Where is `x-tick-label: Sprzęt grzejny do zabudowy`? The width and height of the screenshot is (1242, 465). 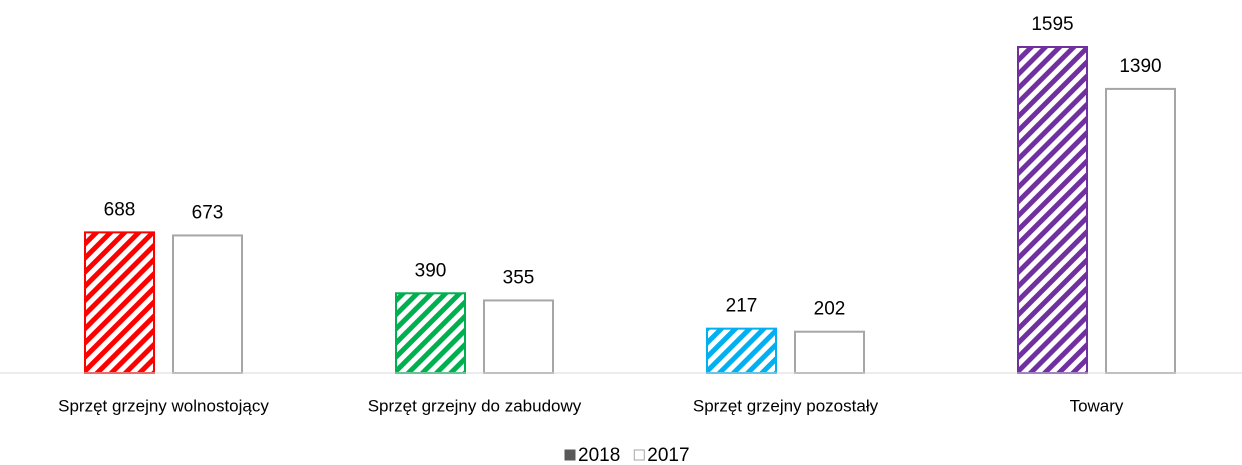 x-tick-label: Sprzęt grzejny do zabudowy is located at coordinates (475, 405).